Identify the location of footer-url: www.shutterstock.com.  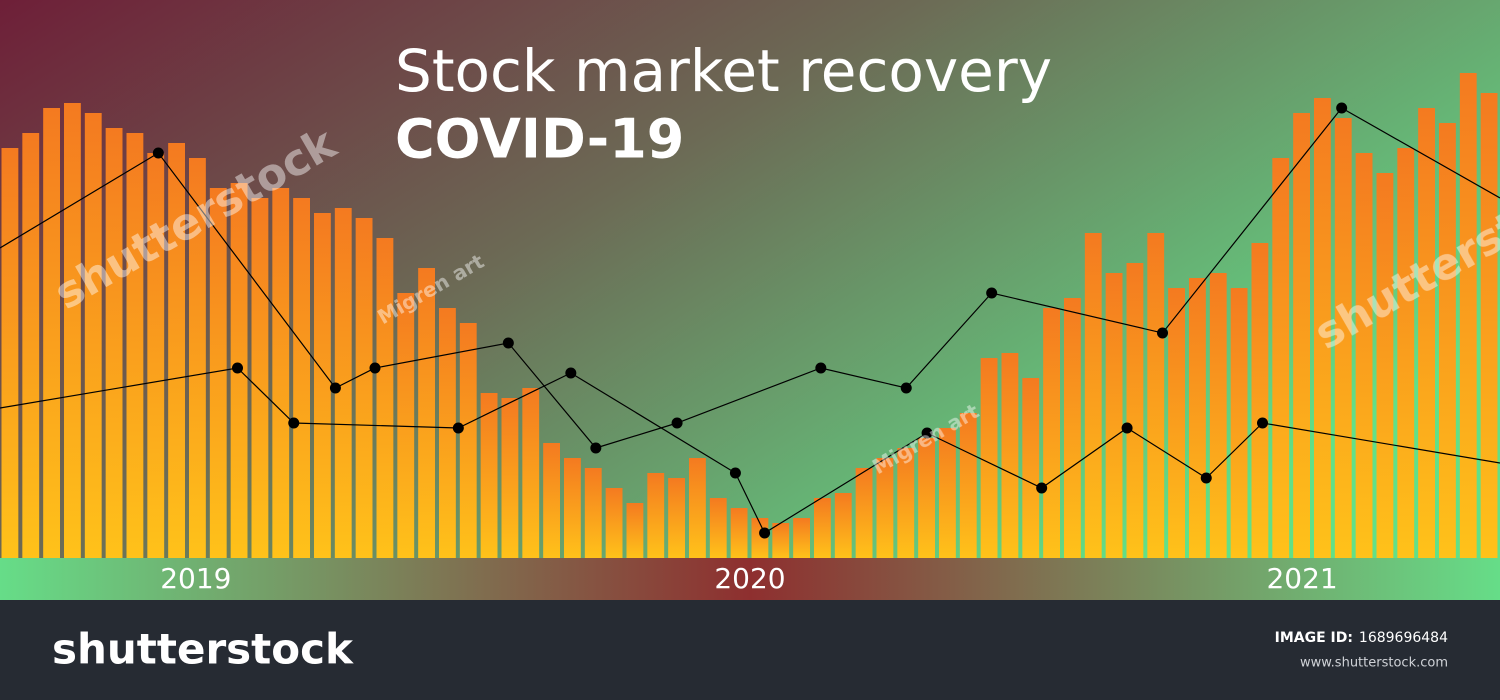
(1374, 663).